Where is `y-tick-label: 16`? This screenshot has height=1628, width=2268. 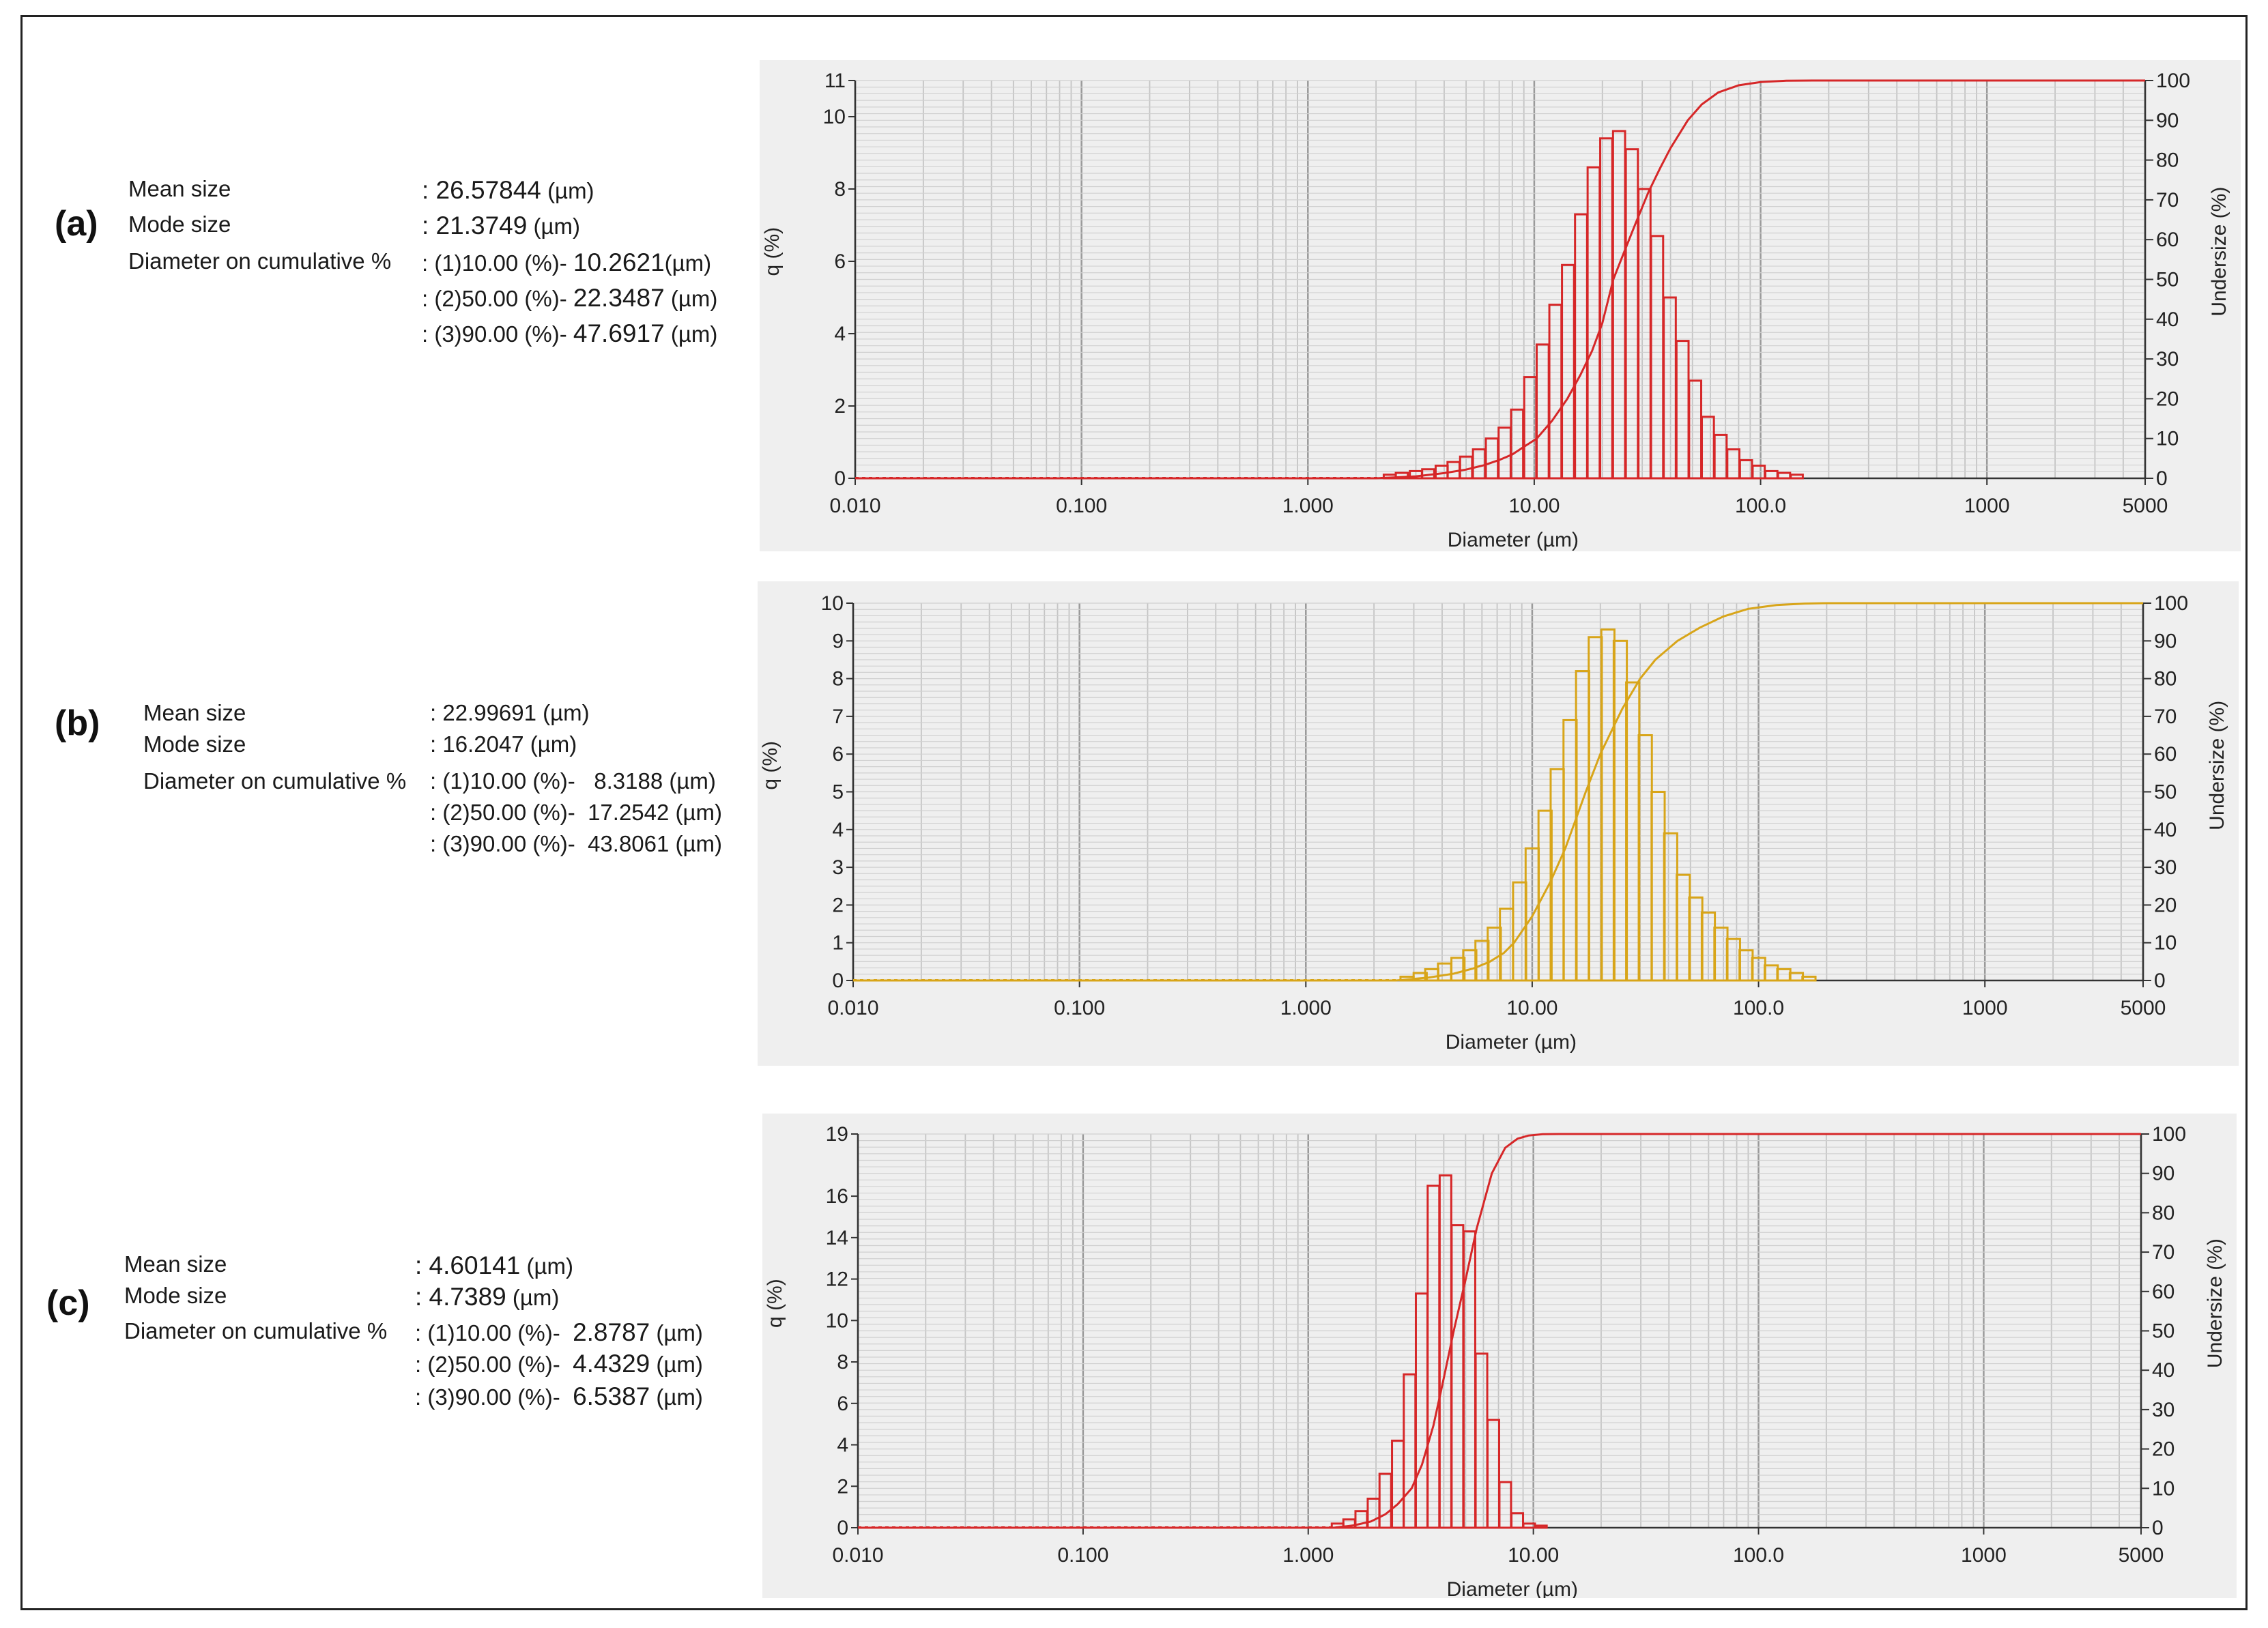
y-tick-label: 16 is located at coordinates (837, 1196).